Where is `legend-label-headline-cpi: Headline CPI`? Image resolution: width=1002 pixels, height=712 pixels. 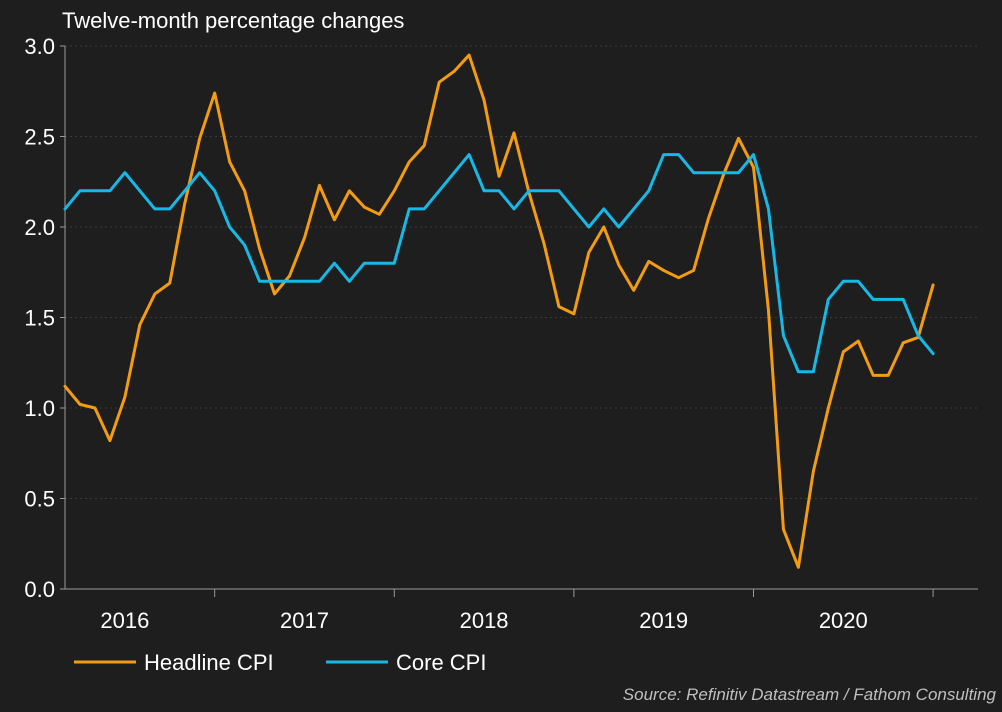
legend-label-headline-cpi: Headline CPI is located at coordinates (209, 662).